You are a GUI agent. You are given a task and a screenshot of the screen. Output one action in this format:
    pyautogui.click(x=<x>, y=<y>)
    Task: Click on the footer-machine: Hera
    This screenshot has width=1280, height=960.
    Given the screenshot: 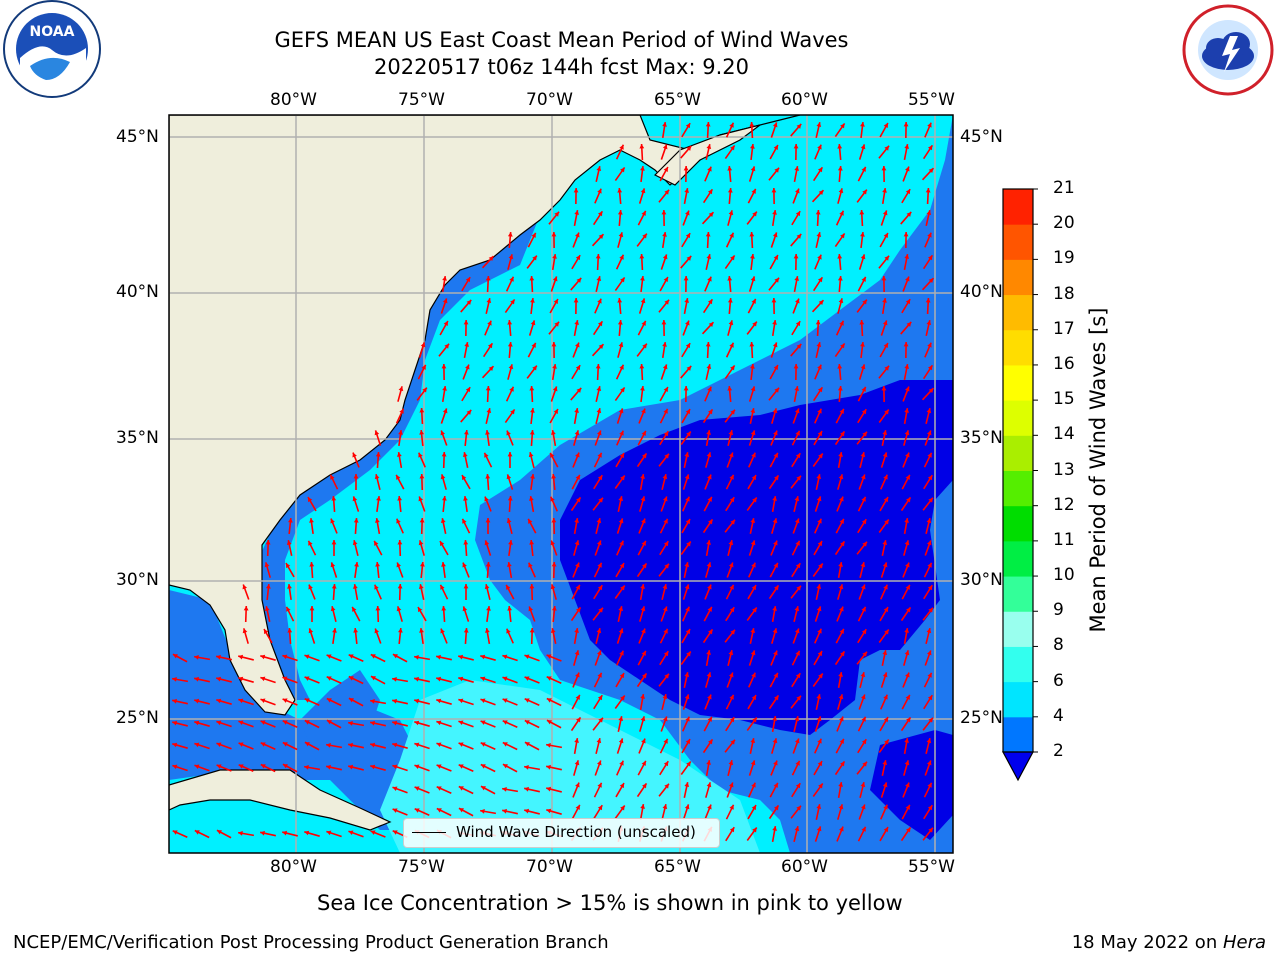 What is the action you would take?
    pyautogui.click(x=1244, y=942)
    